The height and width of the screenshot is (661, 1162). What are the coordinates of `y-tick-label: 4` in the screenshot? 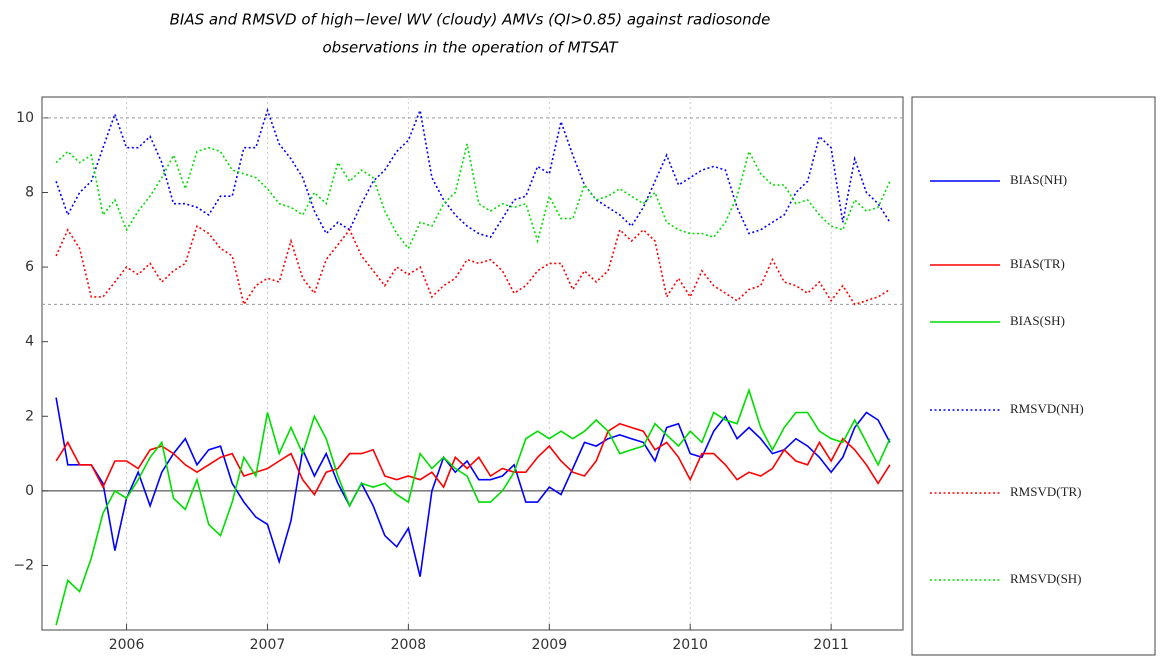 It's located at (29, 342).